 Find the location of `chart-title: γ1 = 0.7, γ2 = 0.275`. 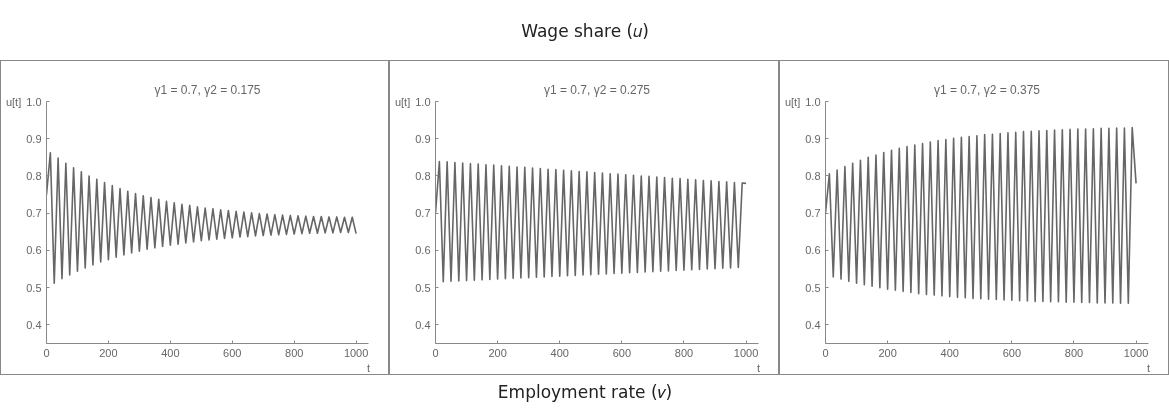

chart-title: γ1 = 0.7, γ2 = 0.275 is located at coordinates (597, 89).